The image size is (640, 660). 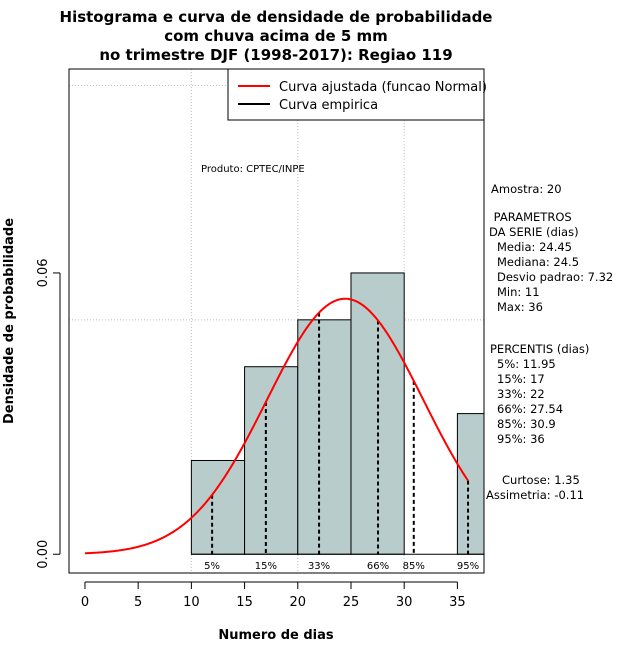 What do you see at coordinates (319, 566) in the screenshot?
I see `percentile-label: 33%` at bounding box center [319, 566].